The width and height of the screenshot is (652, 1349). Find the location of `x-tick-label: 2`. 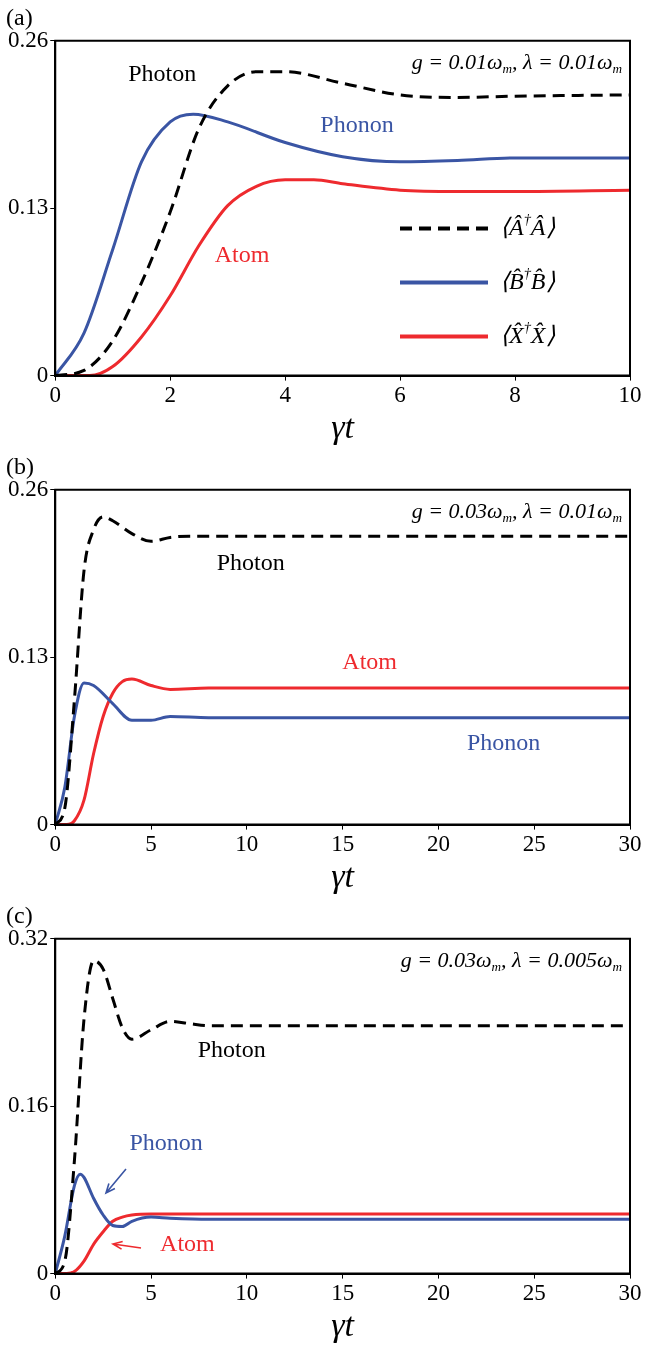

x-tick-label: 2 is located at coordinates (170, 395).